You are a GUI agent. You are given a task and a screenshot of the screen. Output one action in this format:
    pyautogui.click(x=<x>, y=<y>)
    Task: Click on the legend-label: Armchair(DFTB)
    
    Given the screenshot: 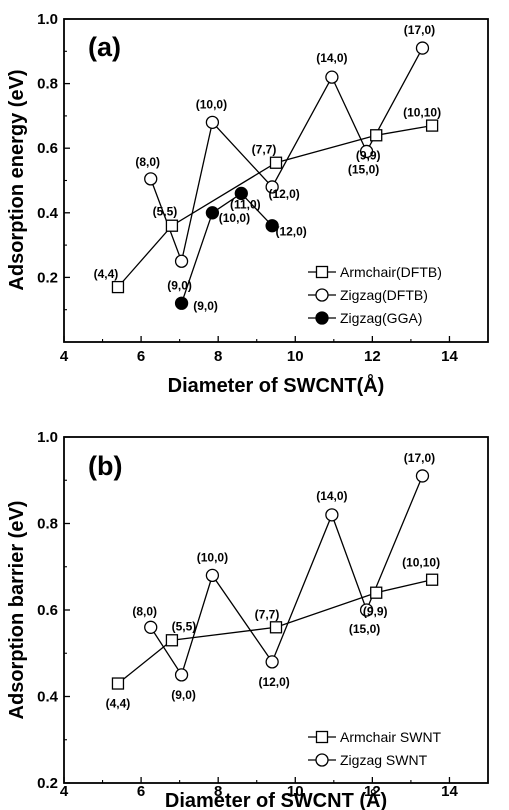 What is the action you would take?
    pyautogui.click(x=391, y=272)
    